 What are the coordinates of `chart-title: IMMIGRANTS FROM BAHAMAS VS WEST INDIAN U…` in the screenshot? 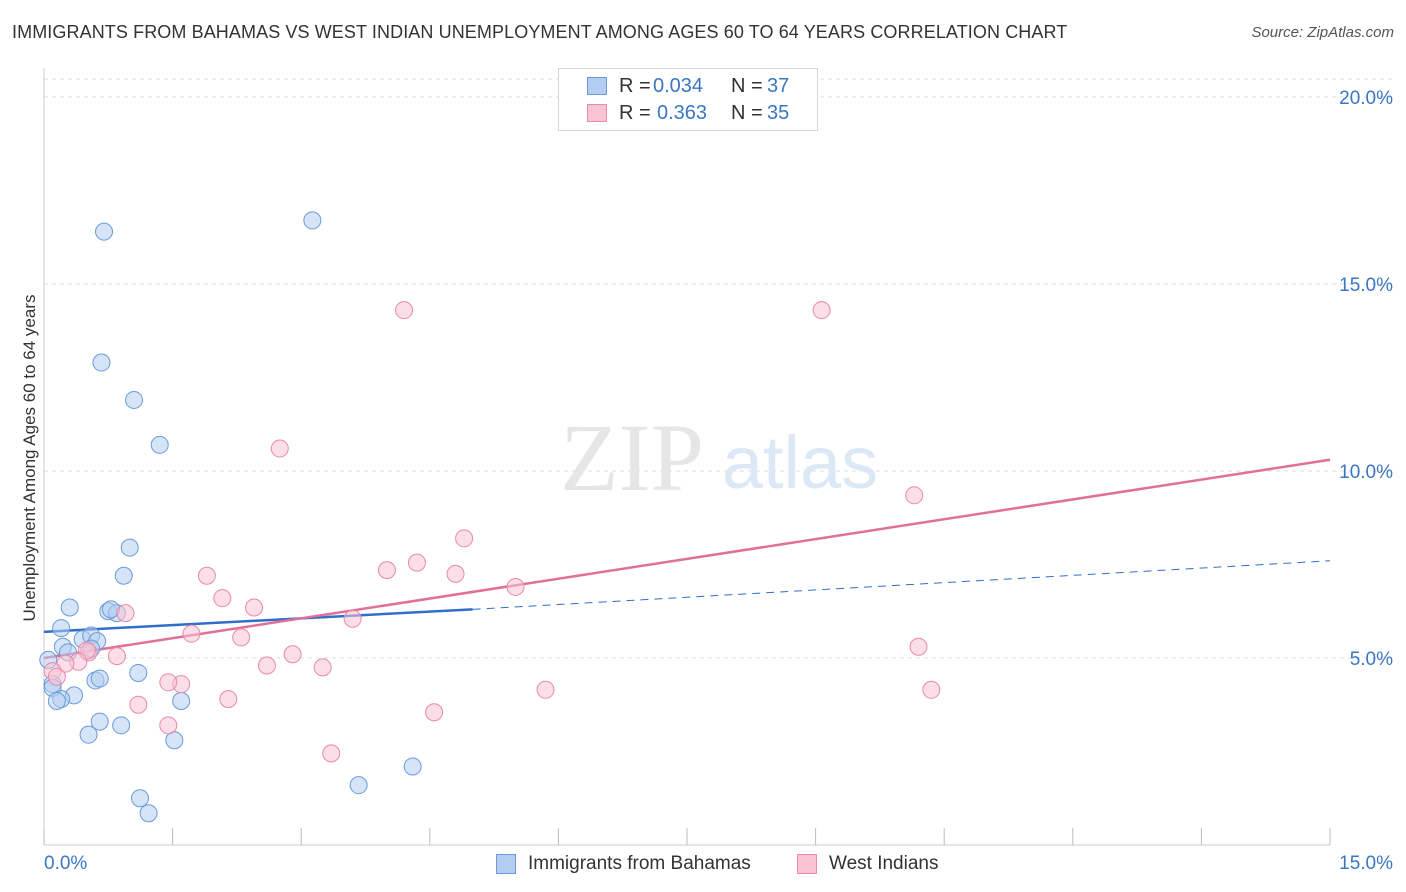 It's located at (540, 32).